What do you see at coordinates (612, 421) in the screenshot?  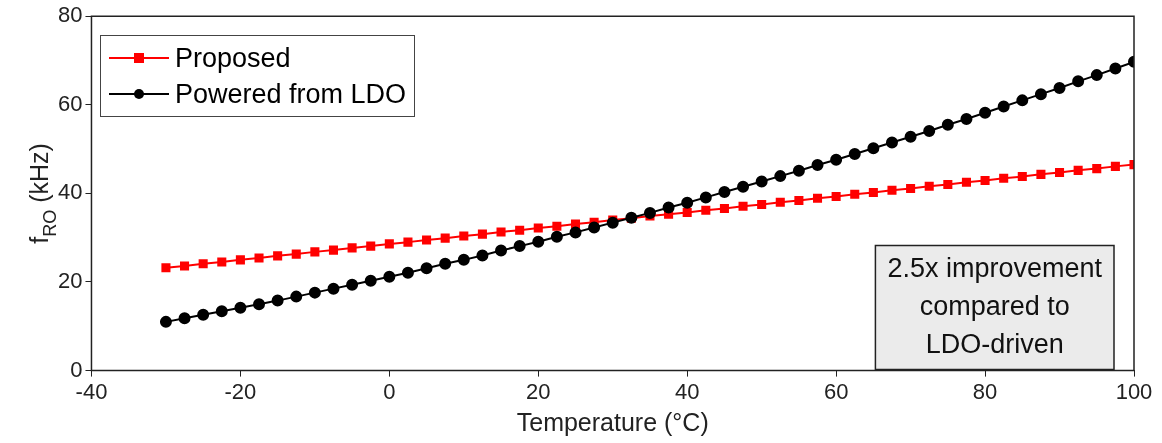 I see `x-axis-title: Temperature (°C)` at bounding box center [612, 421].